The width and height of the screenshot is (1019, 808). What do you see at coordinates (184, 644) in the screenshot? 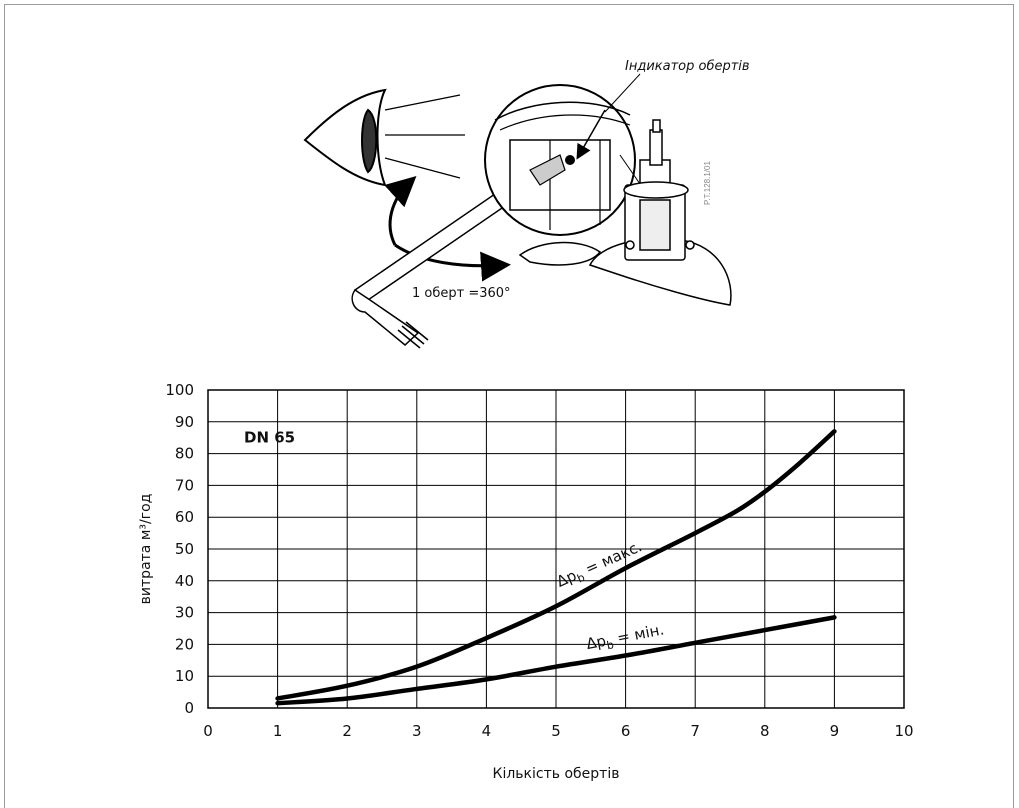
I see `y-tick-label: 20` at bounding box center [184, 644].